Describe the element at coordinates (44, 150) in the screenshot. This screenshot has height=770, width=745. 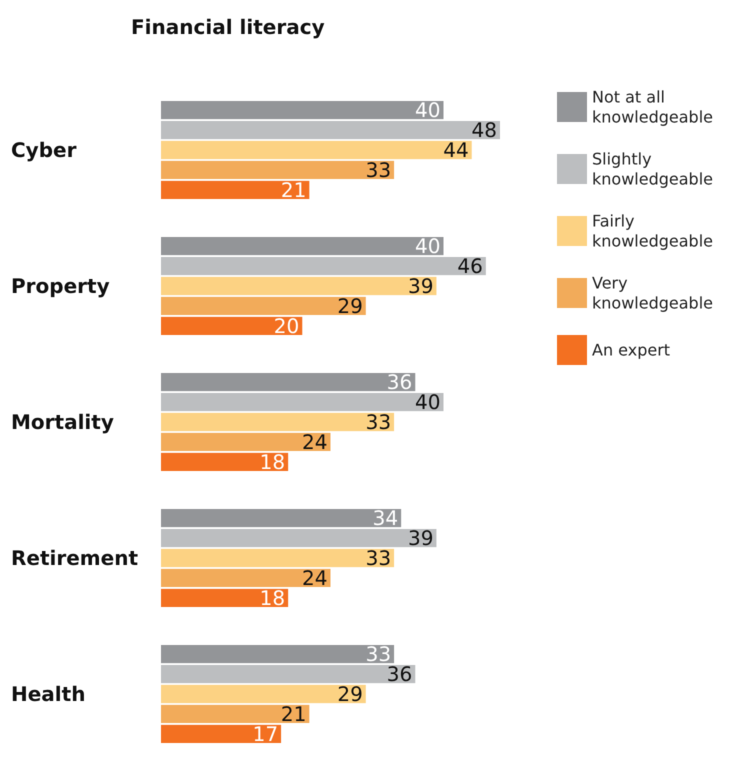
I see `y-tick-label: Cyber` at that location.